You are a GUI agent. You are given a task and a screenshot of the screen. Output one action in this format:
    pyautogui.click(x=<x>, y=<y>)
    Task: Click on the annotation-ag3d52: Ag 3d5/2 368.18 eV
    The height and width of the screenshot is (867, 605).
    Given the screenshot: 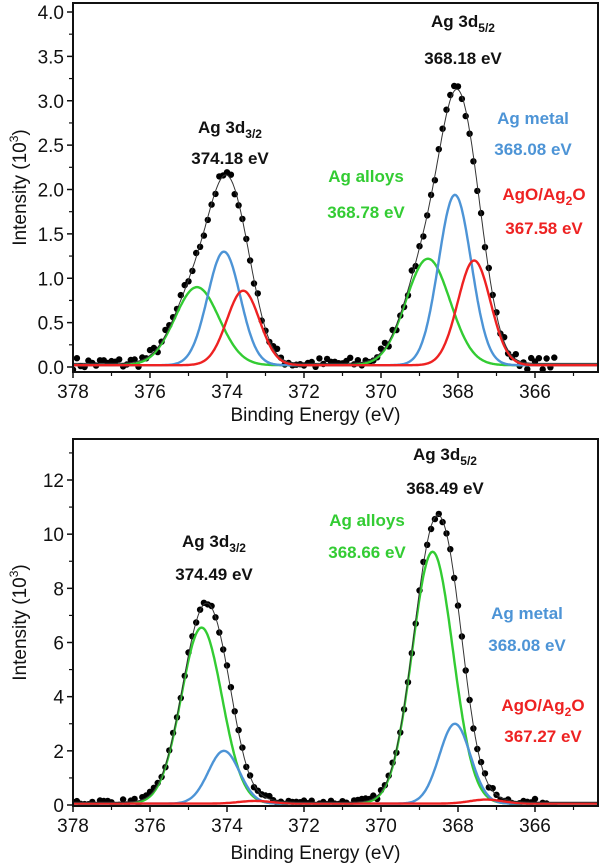 What is the action you would take?
    pyautogui.click(x=463, y=40)
    